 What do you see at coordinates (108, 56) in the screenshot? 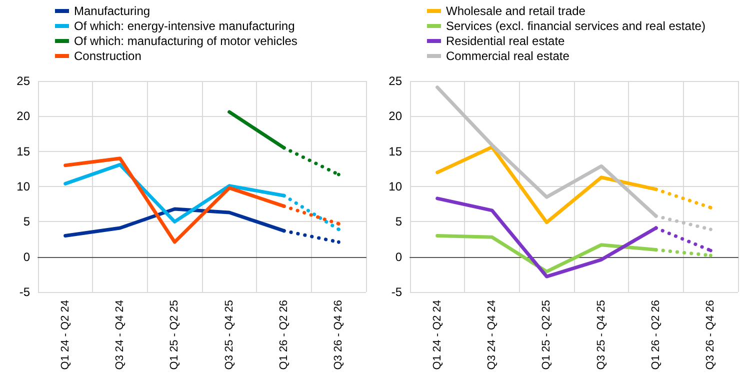
I see `legend-label: Construction` at bounding box center [108, 56].